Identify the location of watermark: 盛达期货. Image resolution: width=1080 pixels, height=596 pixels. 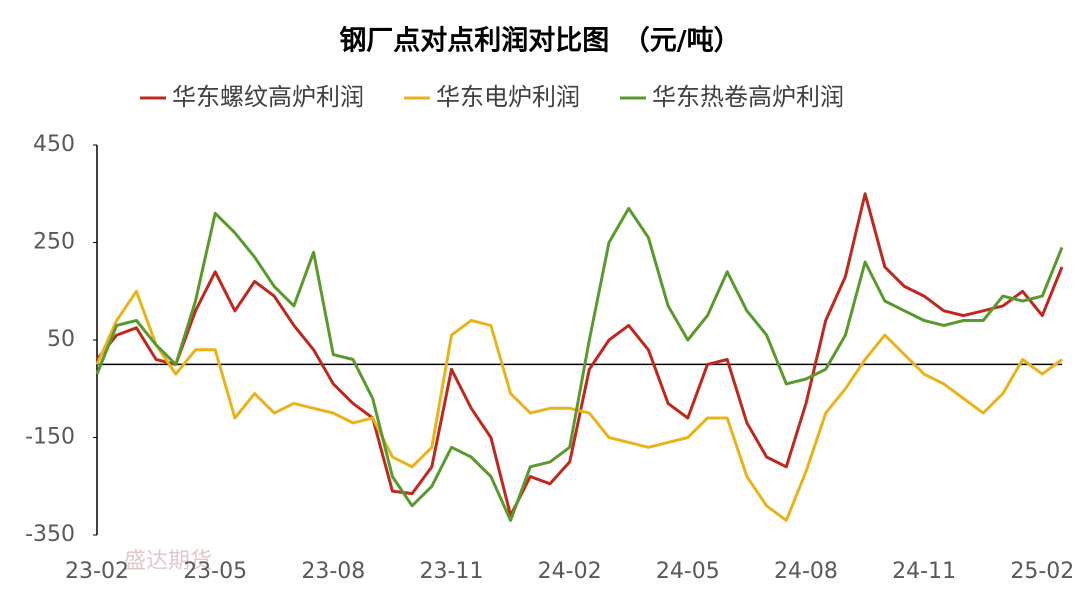
(168, 561).